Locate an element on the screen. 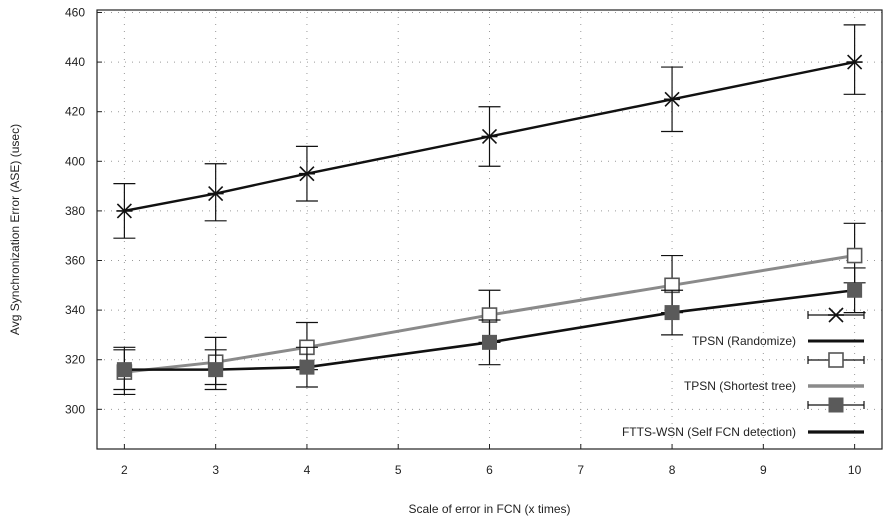  legend-item: TPSN (Shortest tree) is located at coordinates (774, 372).